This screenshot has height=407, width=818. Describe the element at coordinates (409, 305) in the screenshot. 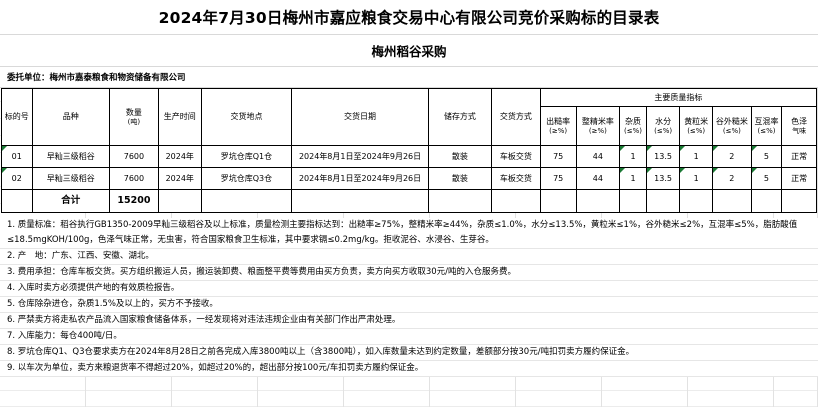

I see `note-item: 5. 仓库除杂进仓，杂质1.5%及以上的，买方不予接收。` at that location.